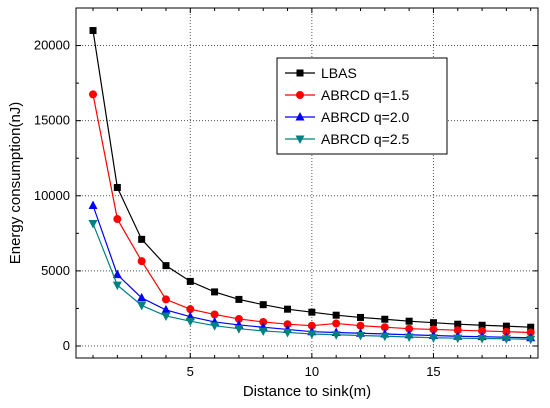  I want to click on legend-box, so click(362, 106).